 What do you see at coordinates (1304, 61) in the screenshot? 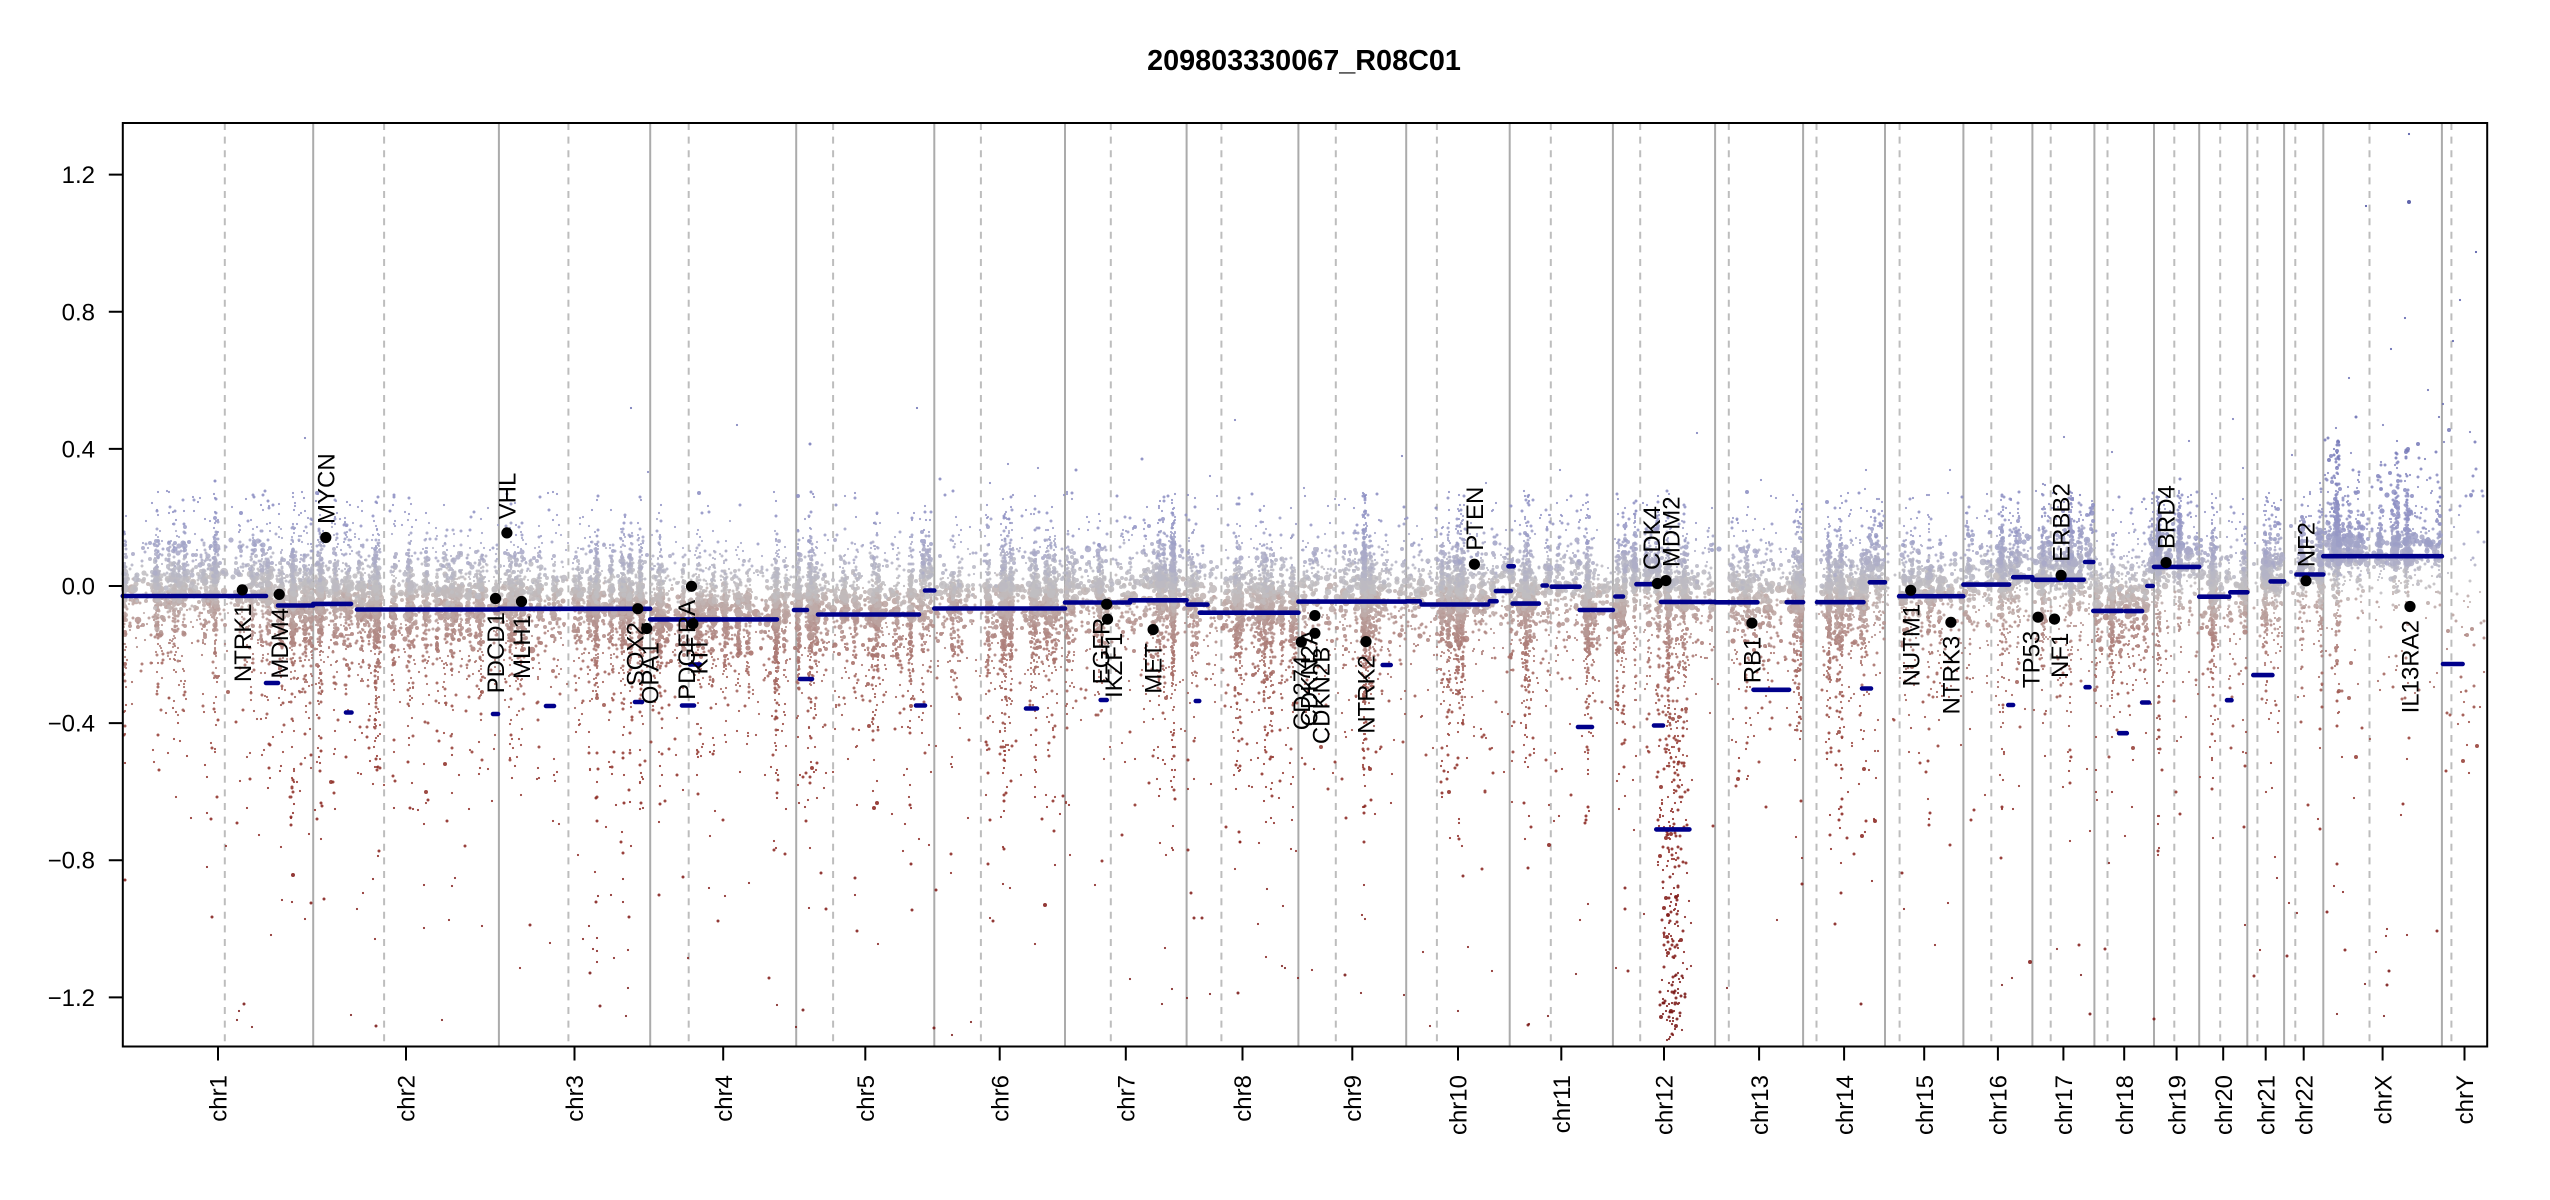
I see `svg-text: 209803330067_R08C01` at bounding box center [1304, 61].